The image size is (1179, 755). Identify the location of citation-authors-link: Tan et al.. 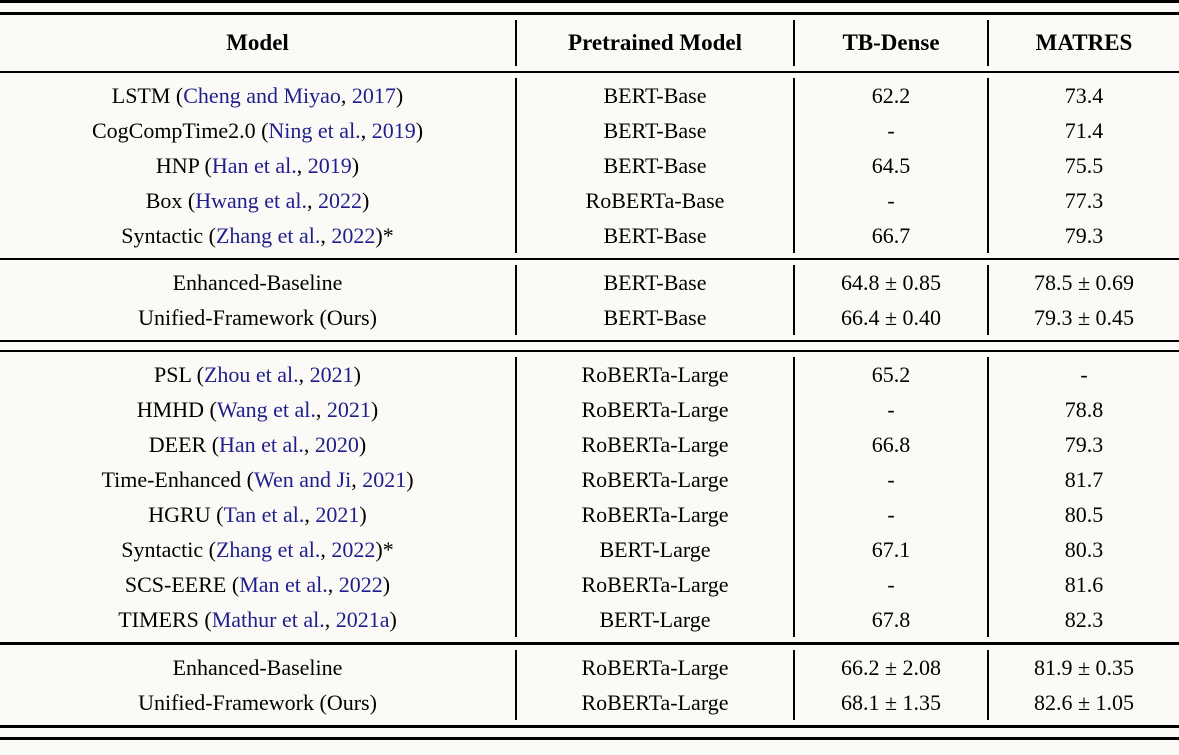
(264, 514).